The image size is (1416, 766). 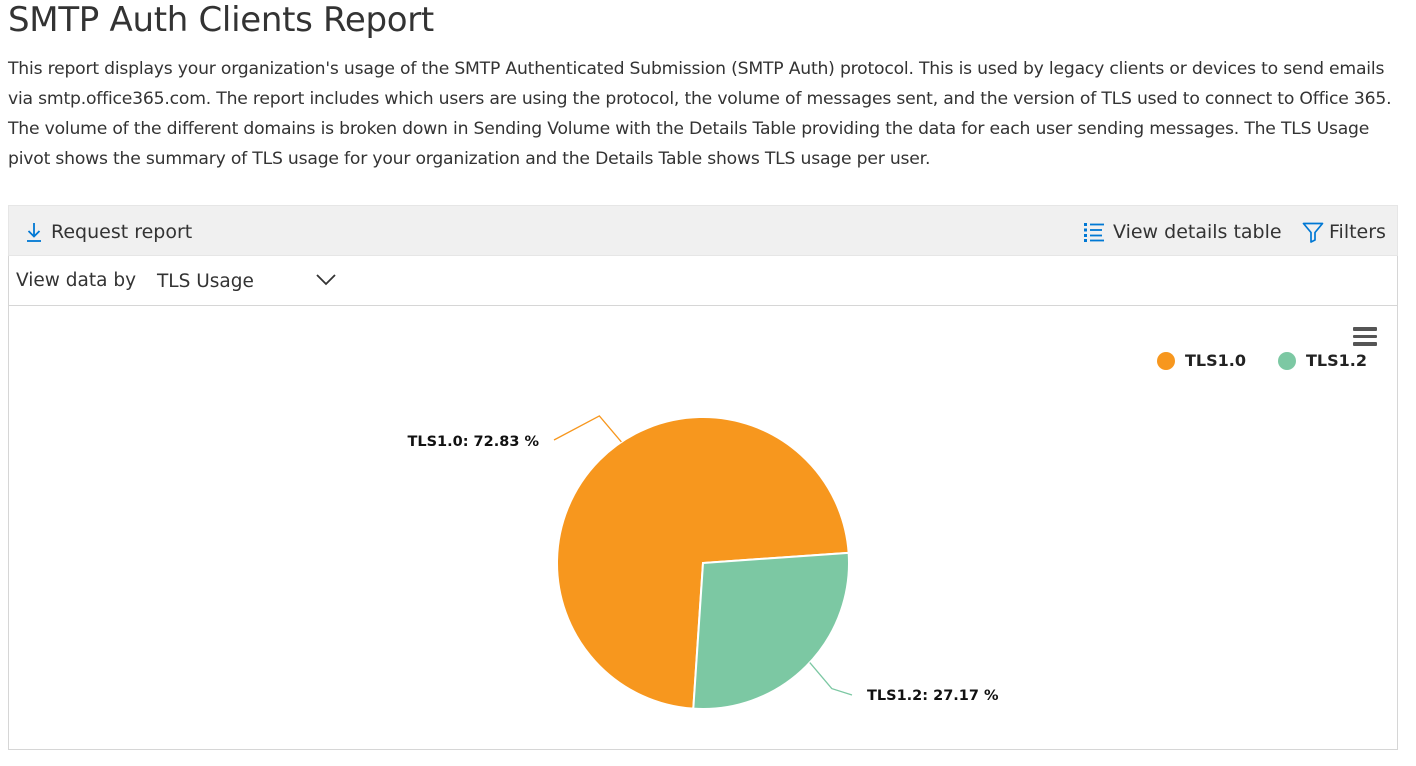 I want to click on request-report-button: Request report, so click(x=108, y=231).